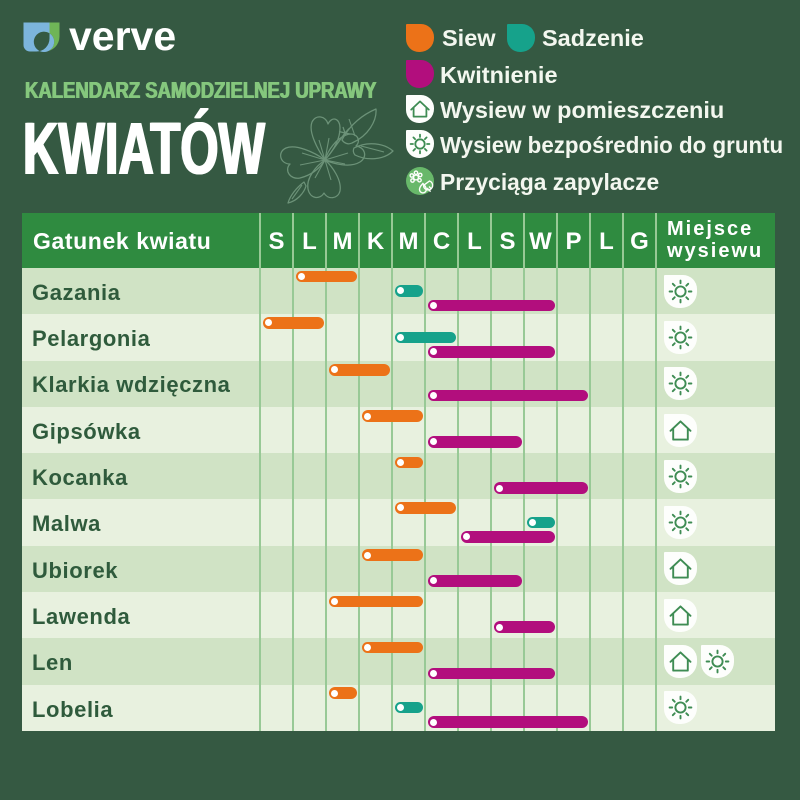 This screenshot has width=800, height=800. What do you see at coordinates (144, 149) in the screenshot?
I see `svg-text: KWIATÓW` at bounding box center [144, 149].